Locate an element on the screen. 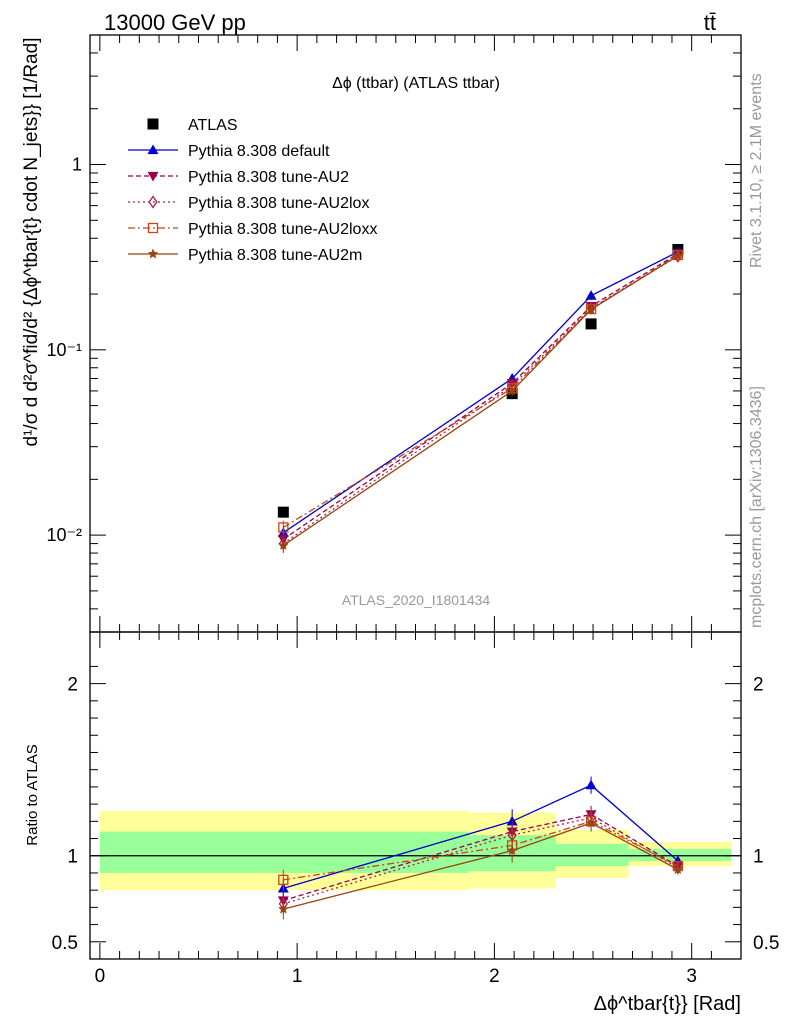 This screenshot has width=786, height=1024. legend-item: Pythia 8.308 tune-AU2loxx is located at coordinates (252, 229).